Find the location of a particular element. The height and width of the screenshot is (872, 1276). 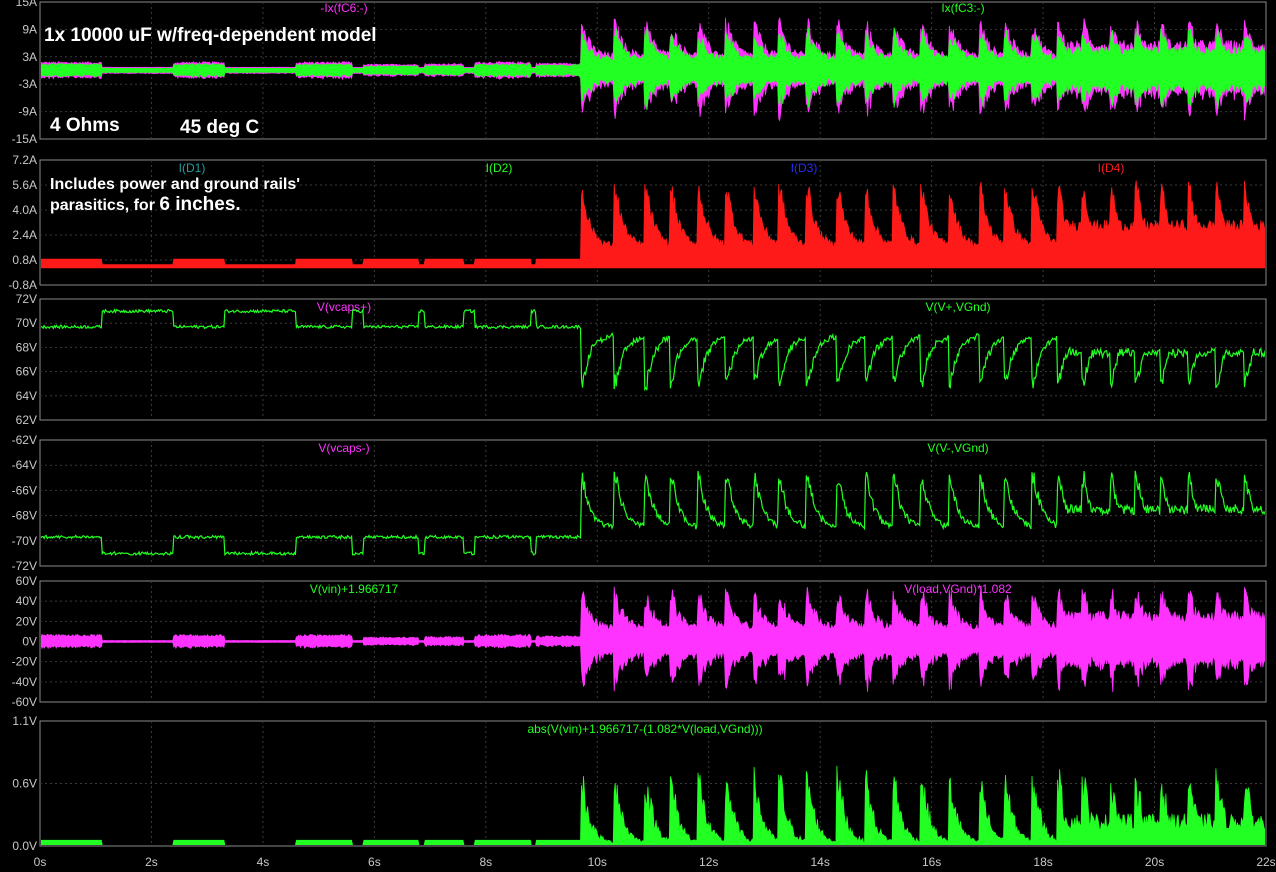

y-tick-label: 0.8A is located at coordinates (24, 260).